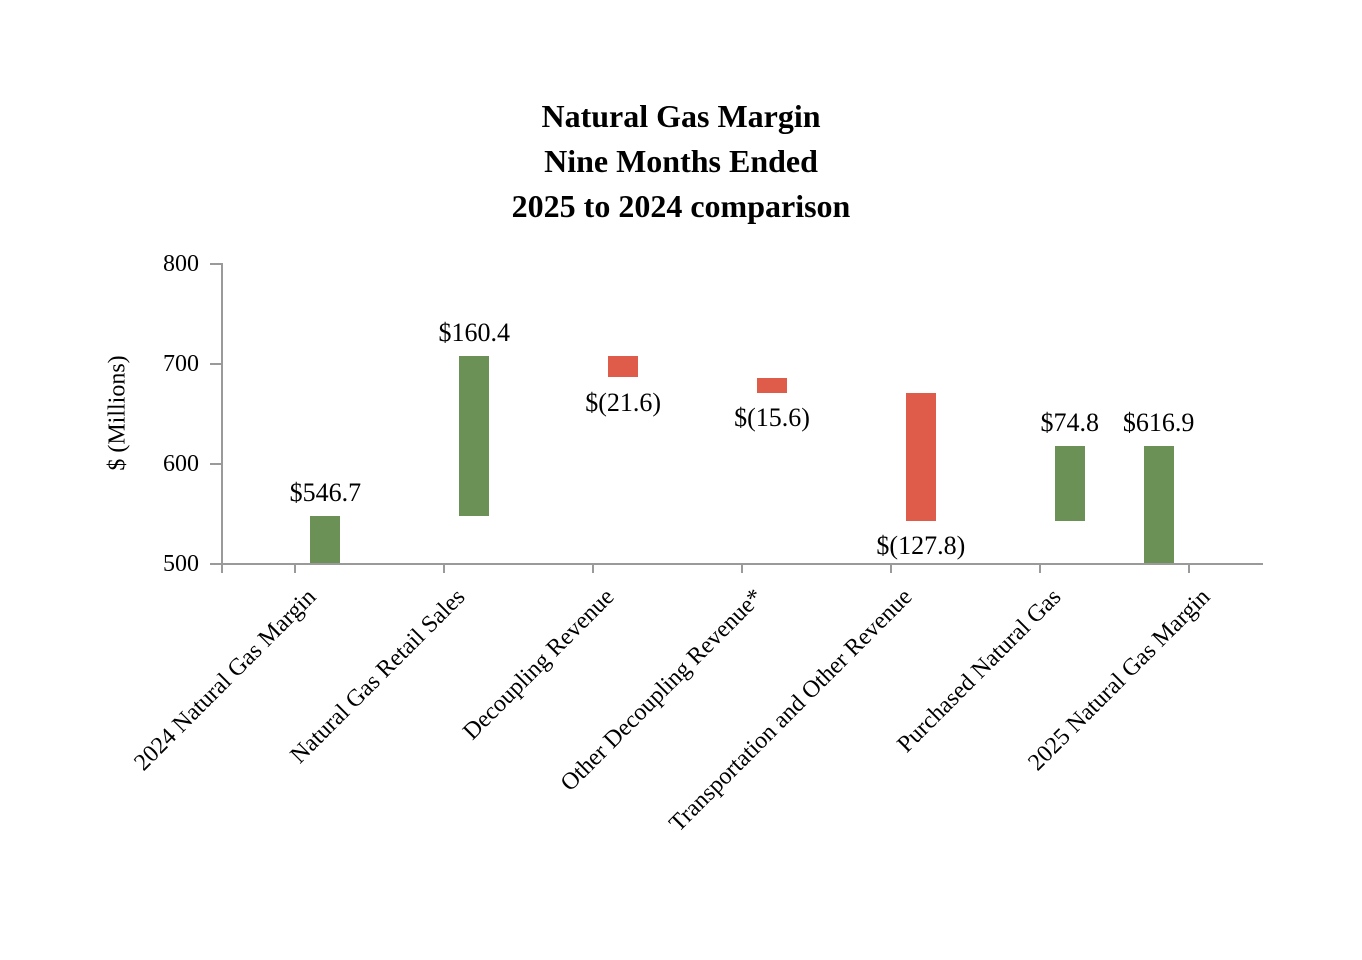 This screenshot has height=960, width=1362. What do you see at coordinates (325, 539) in the screenshot?
I see `bar-2024-natural-gas-margin` at bounding box center [325, 539].